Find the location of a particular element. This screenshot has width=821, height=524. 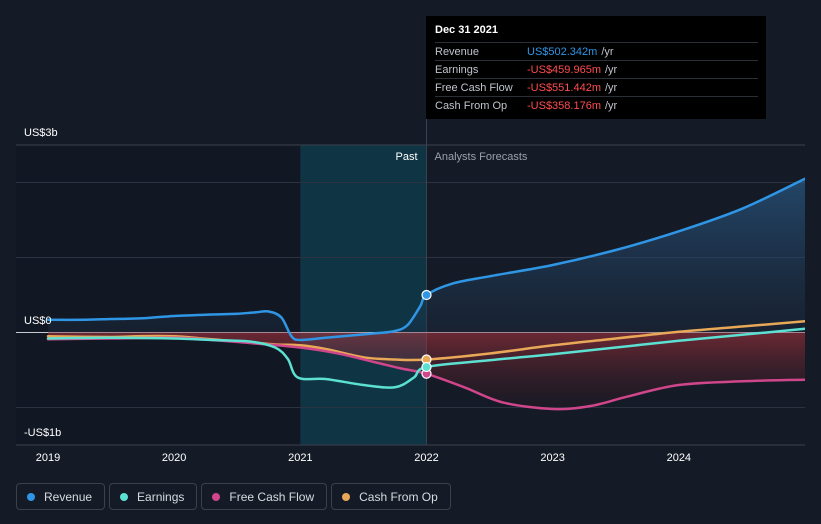

legend-label: Free Cash Flow is located at coordinates (272, 496).